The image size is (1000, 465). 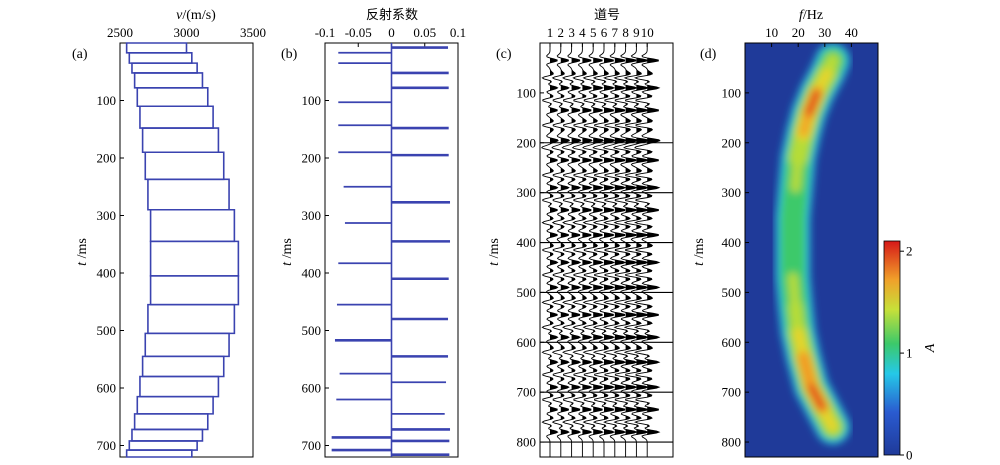 I want to click on panel-a-yticks: 100 200 300 400 500 600 700, so click(x=110, y=273).